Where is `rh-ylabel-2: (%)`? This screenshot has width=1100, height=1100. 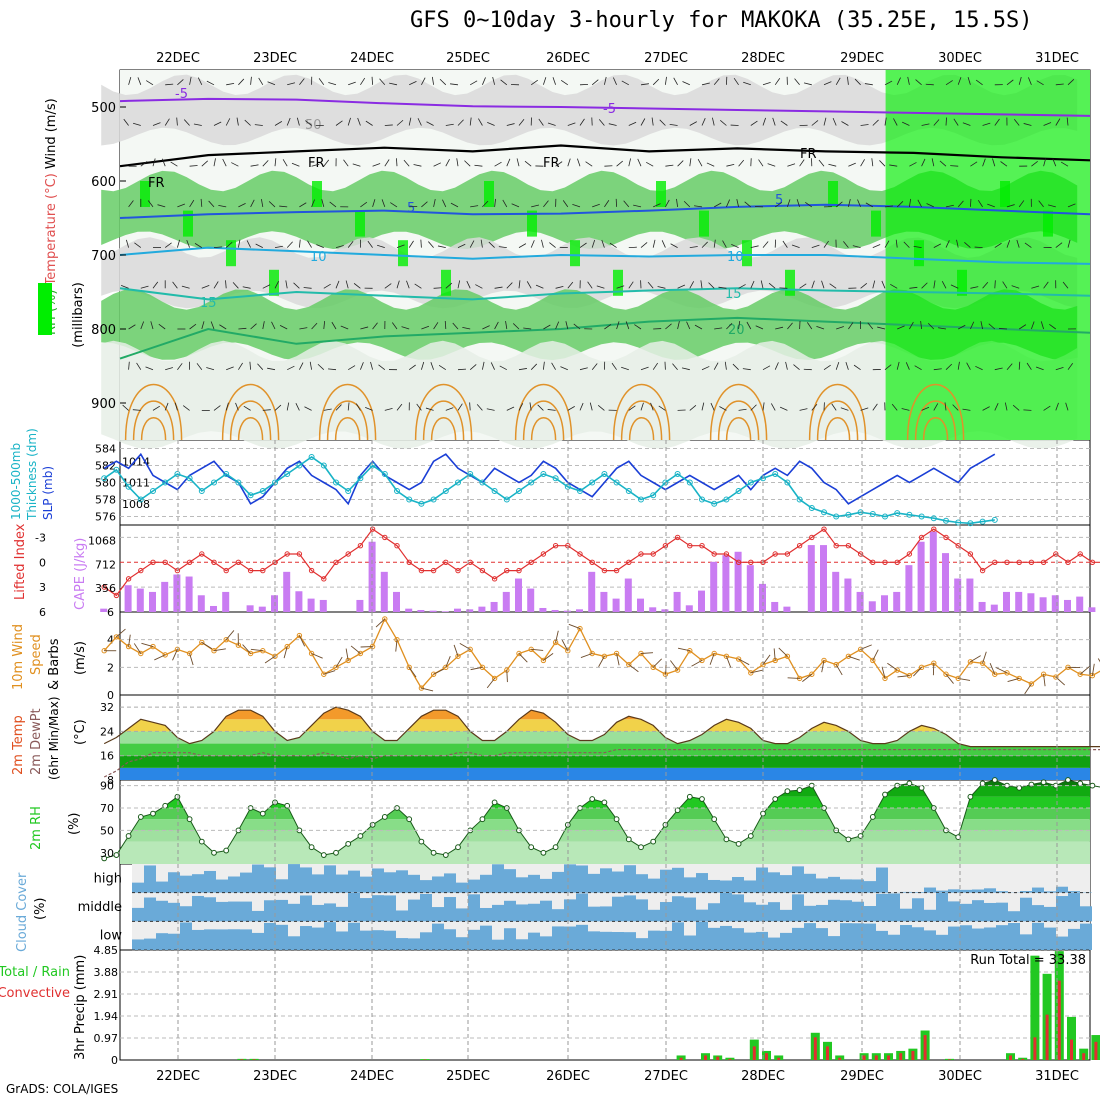
rh-ylabel-2: (%) is located at coordinates (74, 824).